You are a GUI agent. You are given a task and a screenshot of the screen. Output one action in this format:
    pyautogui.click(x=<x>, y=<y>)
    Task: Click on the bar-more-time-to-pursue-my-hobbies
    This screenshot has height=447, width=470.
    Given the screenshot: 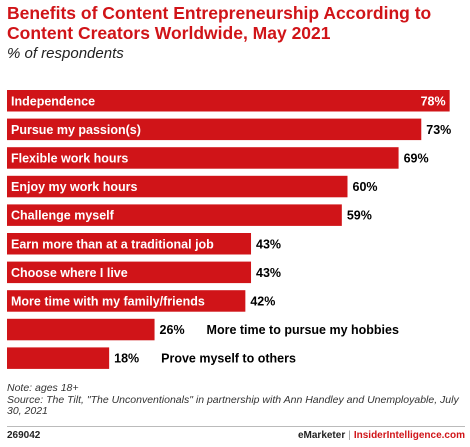 What is the action you would take?
    pyautogui.click(x=81, y=329)
    